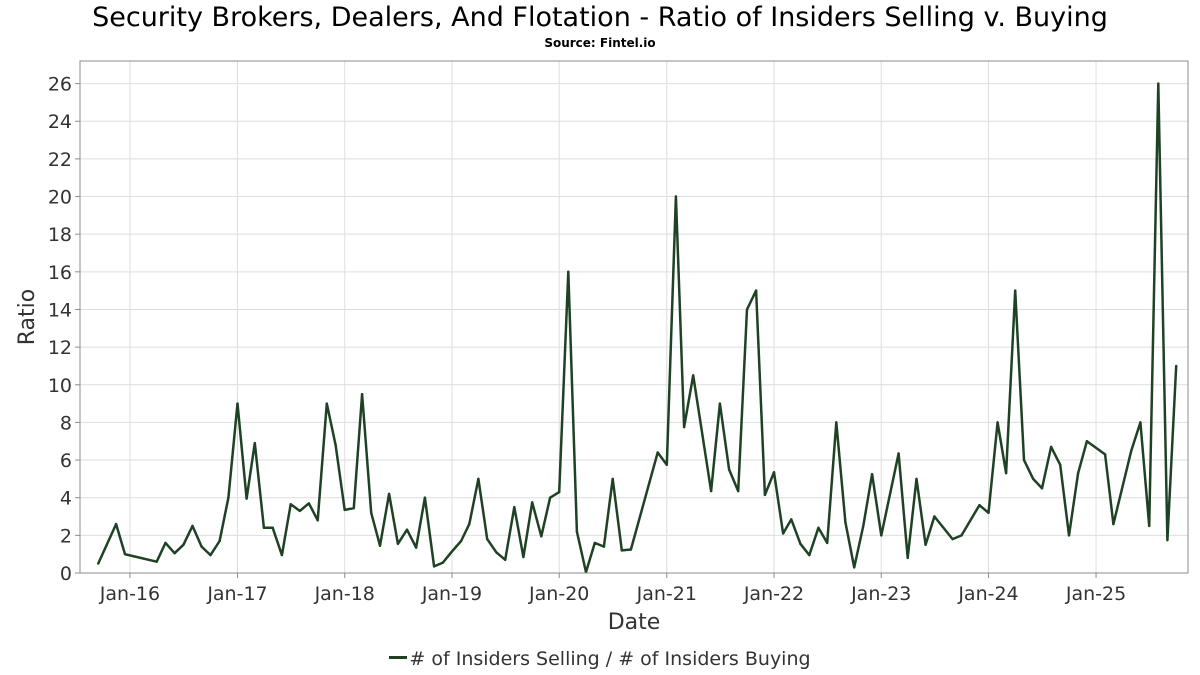 This screenshot has height=675, width=1200. I want to click on y-tick-label: 26, so click(60, 85).